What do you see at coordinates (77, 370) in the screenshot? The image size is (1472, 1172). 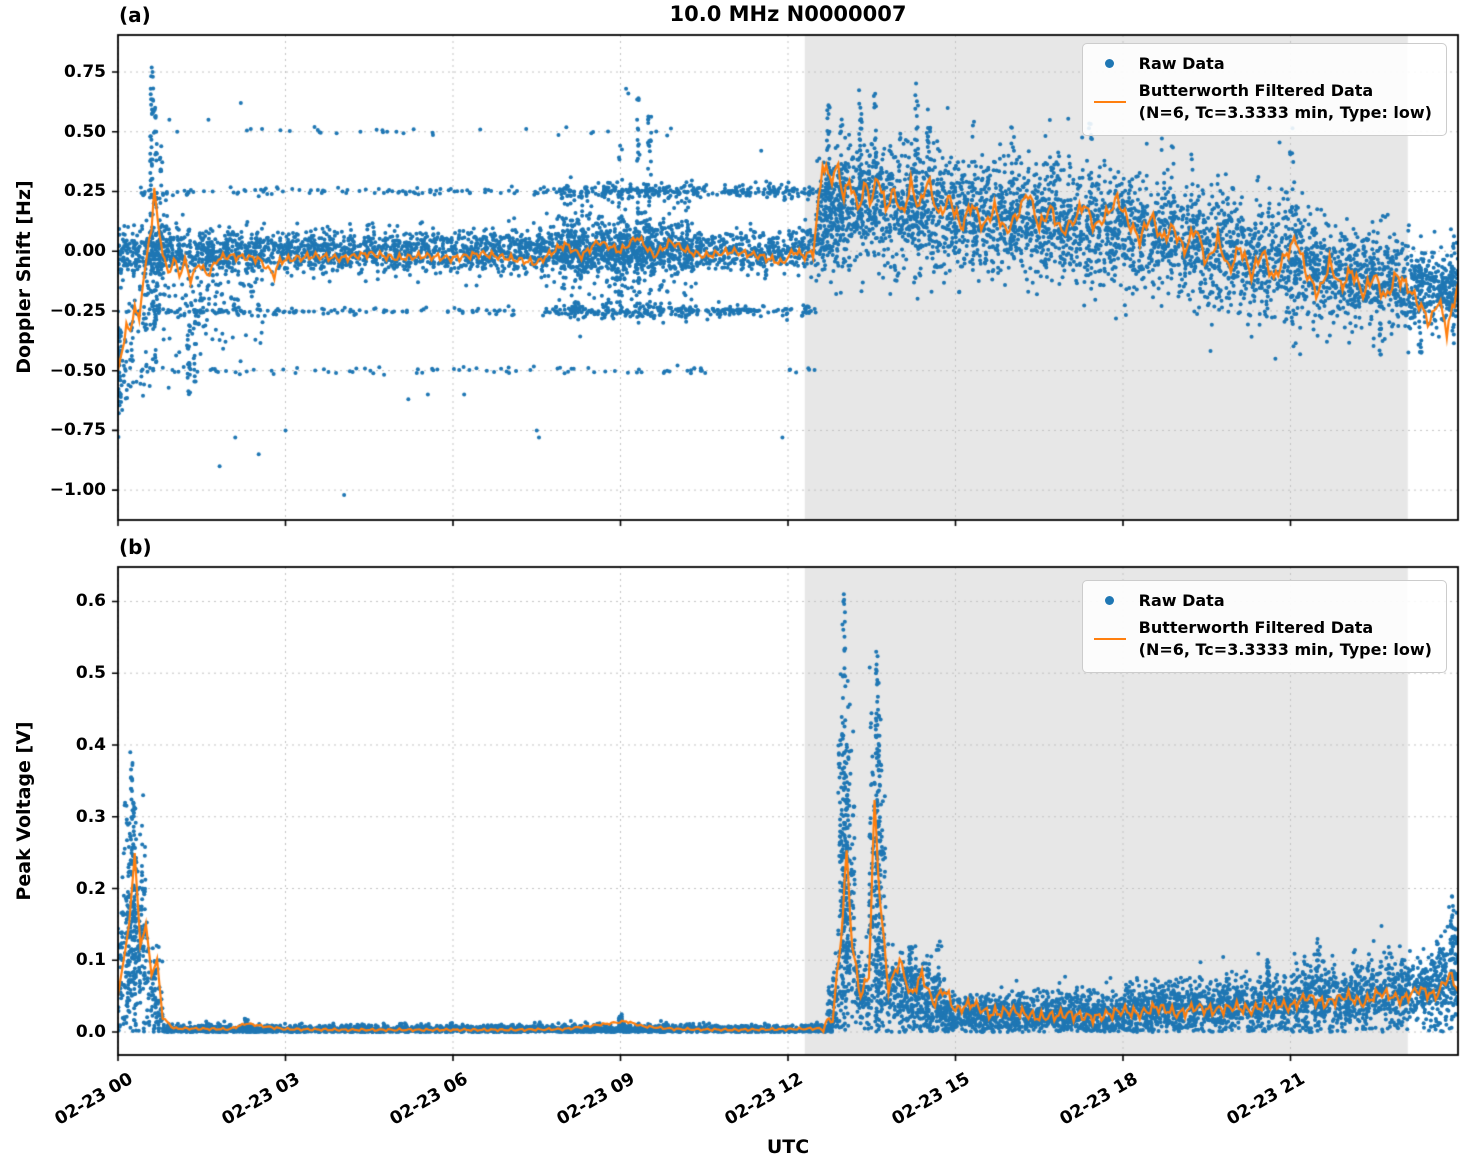 I see `y-tick-label: −0.50` at bounding box center [77, 370].